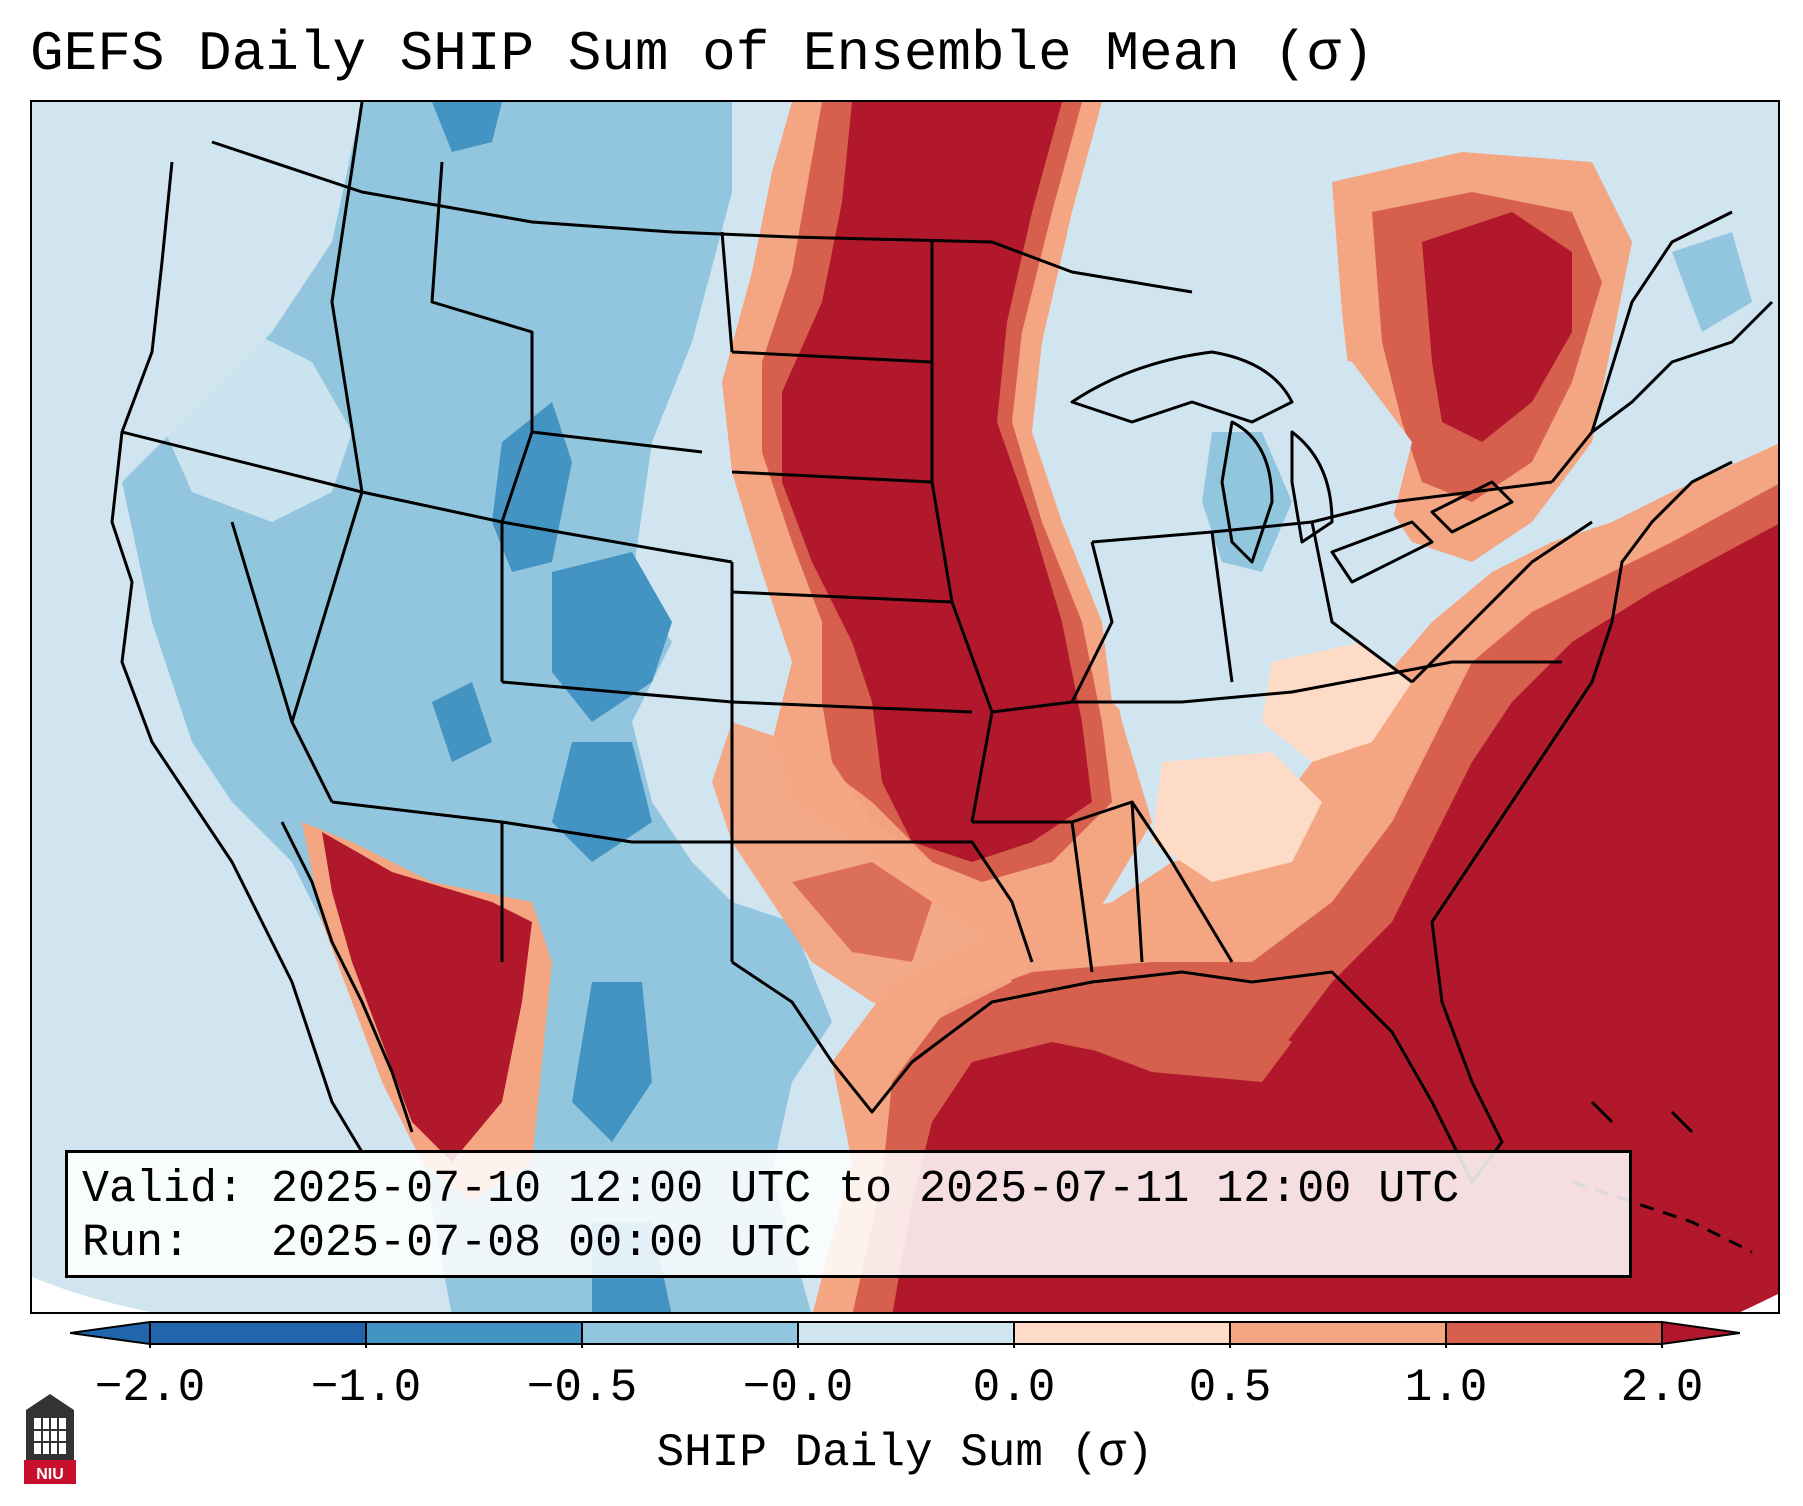 Image resolution: width=1803 pixels, height=1506 pixels. What do you see at coordinates (1662, 1388) in the screenshot?
I see `colorbar-tick: 2.0` at bounding box center [1662, 1388].